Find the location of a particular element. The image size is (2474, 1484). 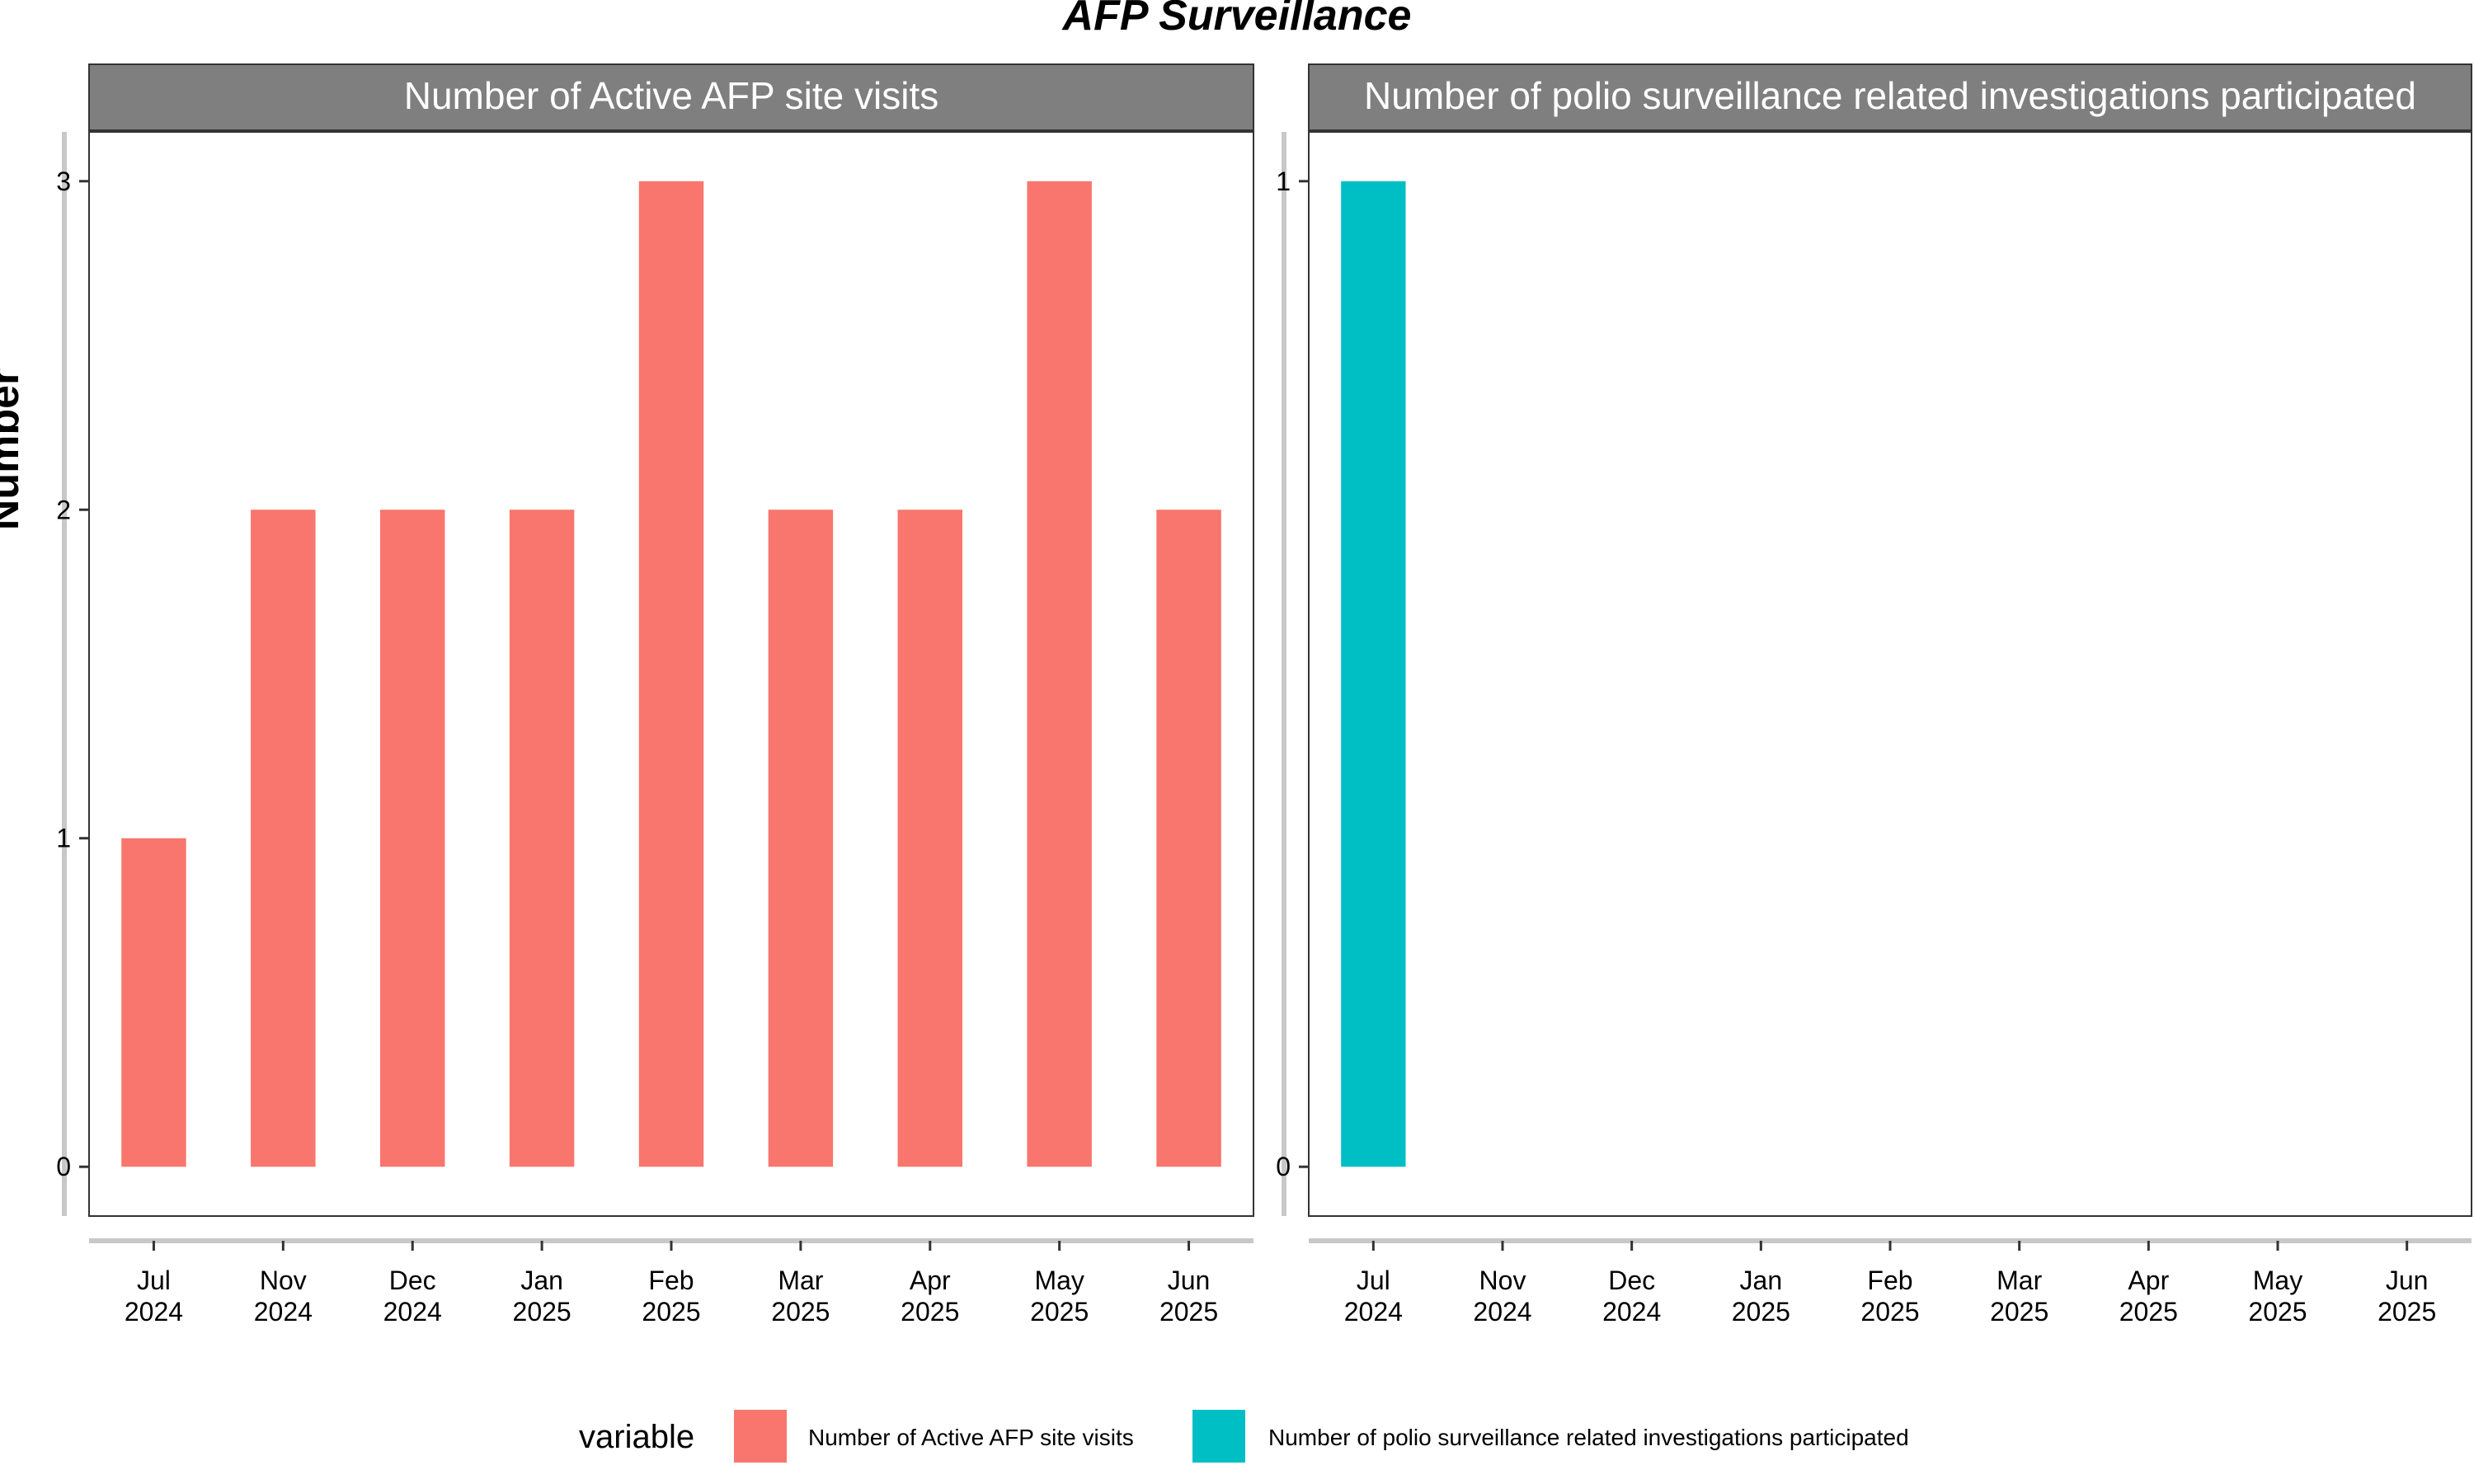

y-axis-title: Number is located at coordinates (14, 449).